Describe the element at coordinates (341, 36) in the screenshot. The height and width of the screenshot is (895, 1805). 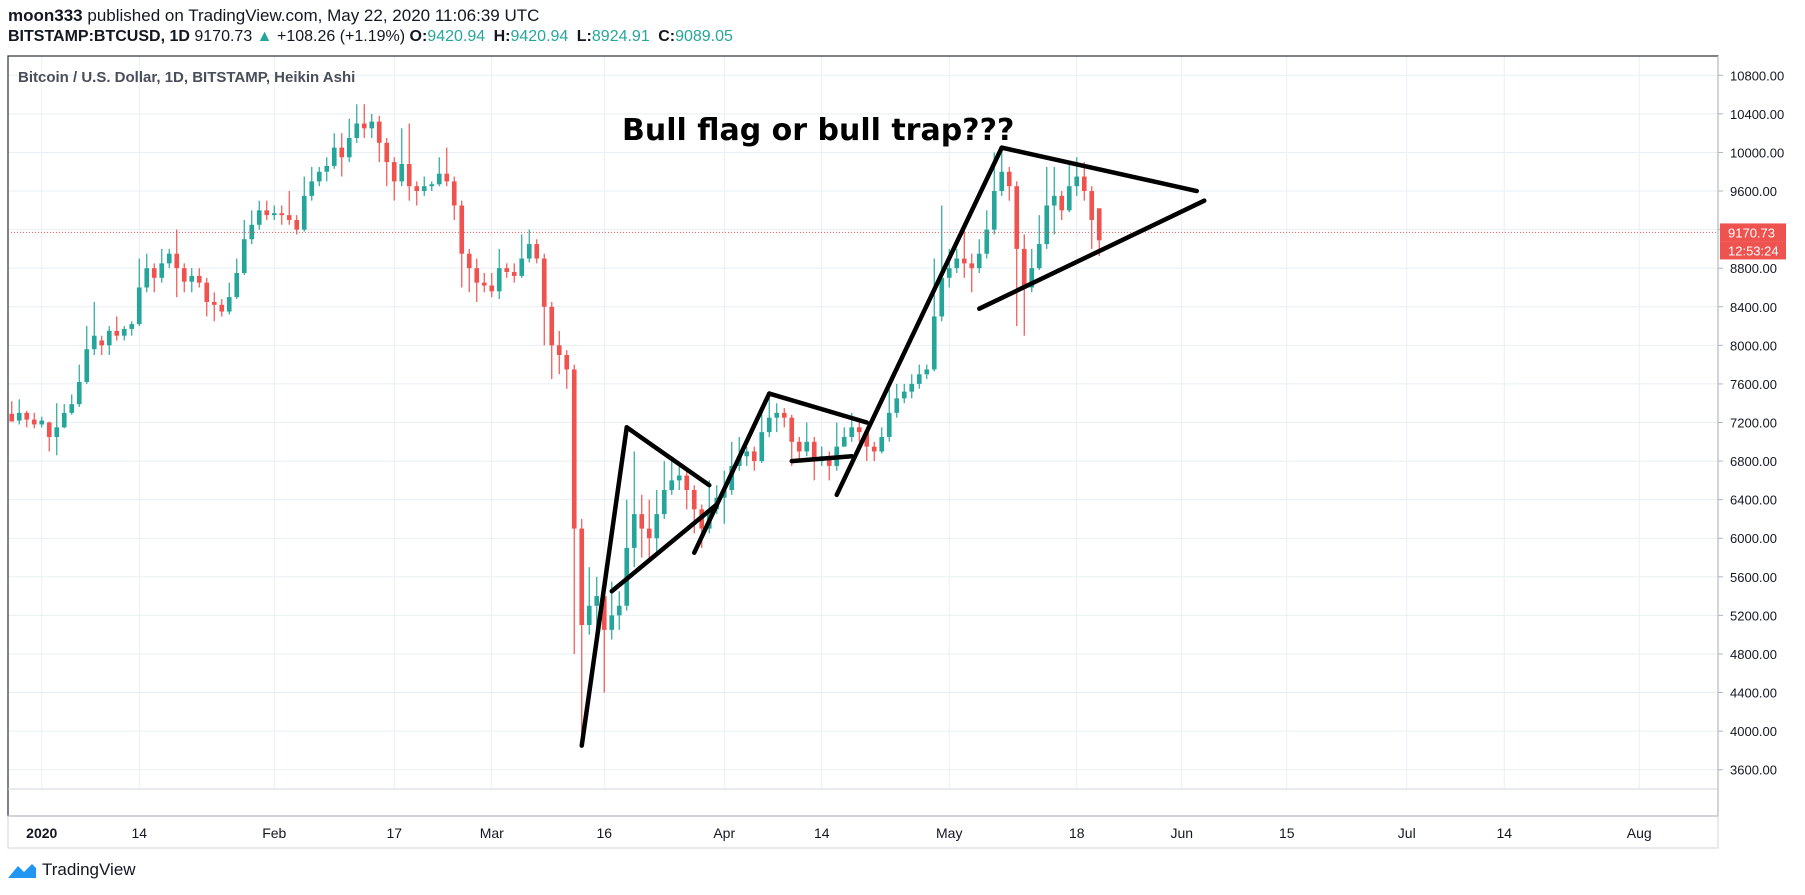
I see `price-change: +108.26 (+1.19%)` at that location.